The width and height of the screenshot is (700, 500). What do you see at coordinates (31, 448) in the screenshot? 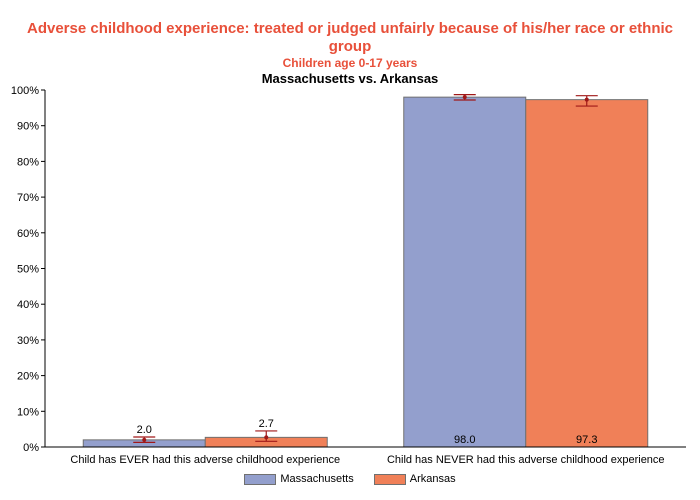
I see `y-tick-label: 0%` at bounding box center [31, 448].